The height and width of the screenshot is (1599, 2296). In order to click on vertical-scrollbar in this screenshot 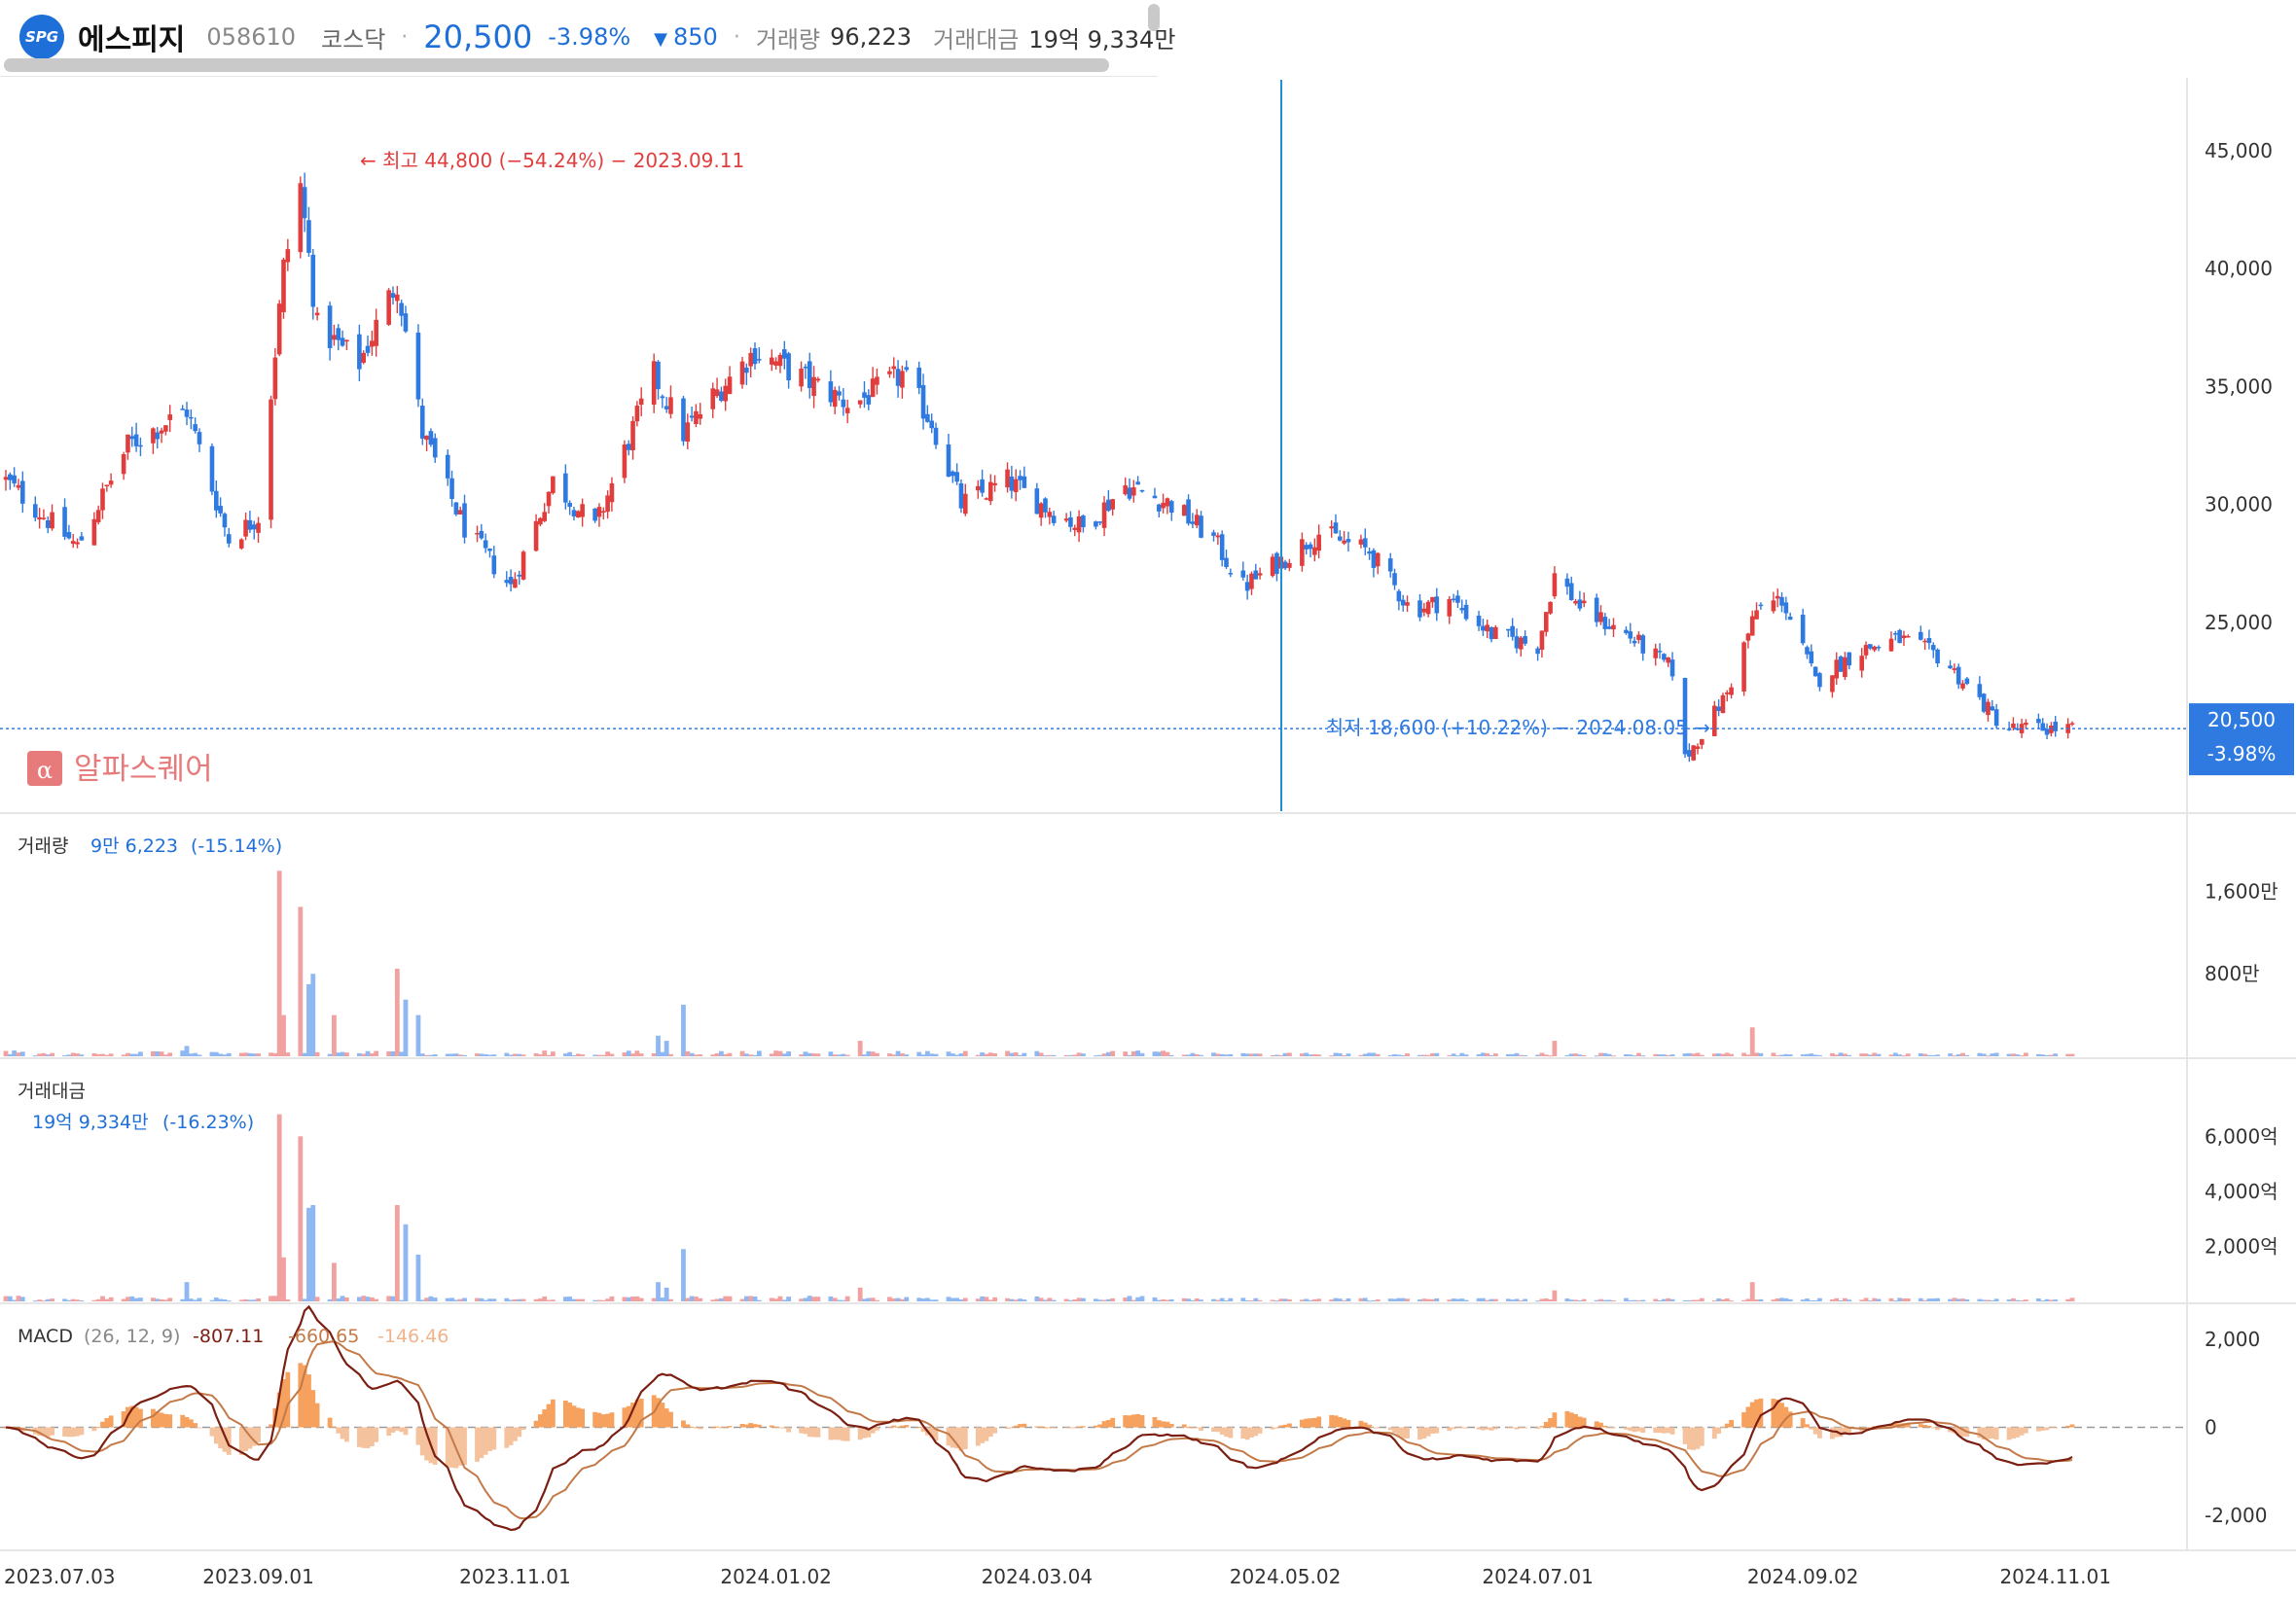, I will do `click(1154, 17)`.